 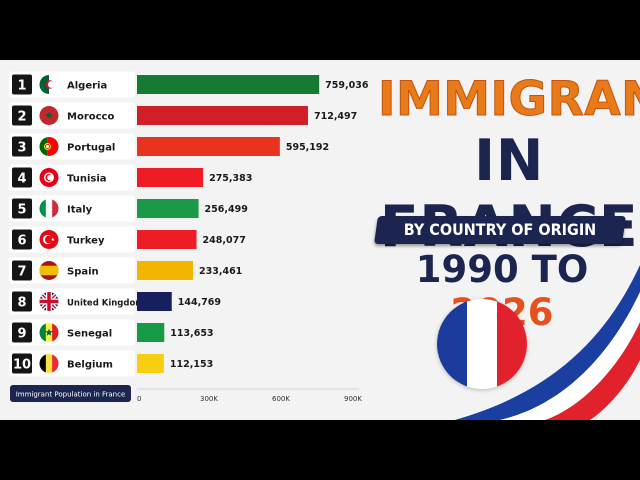 I want to click on year-start: 1990, so click(x=467, y=269).